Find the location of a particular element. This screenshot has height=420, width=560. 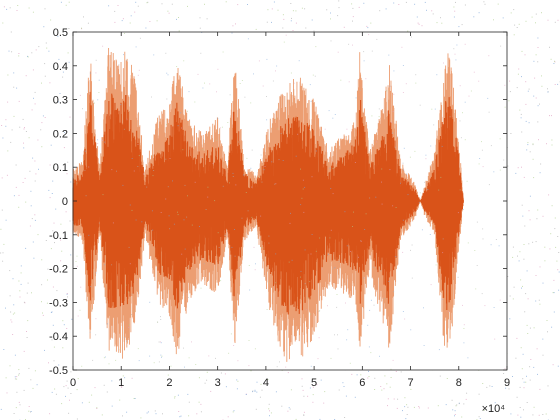

y-tick-label: -0.3 is located at coordinates (58, 303).